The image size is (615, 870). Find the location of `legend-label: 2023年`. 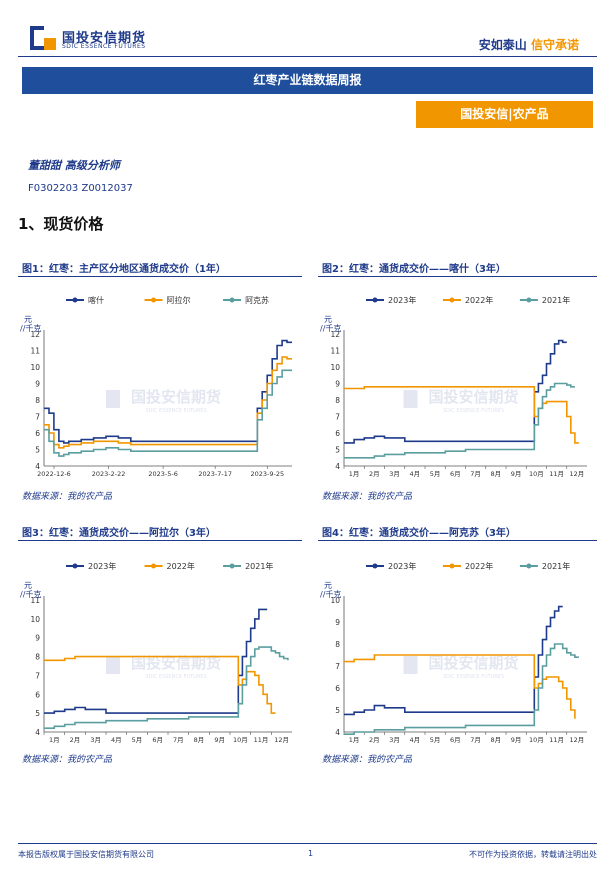

legend-label: 2023年 is located at coordinates (402, 300).